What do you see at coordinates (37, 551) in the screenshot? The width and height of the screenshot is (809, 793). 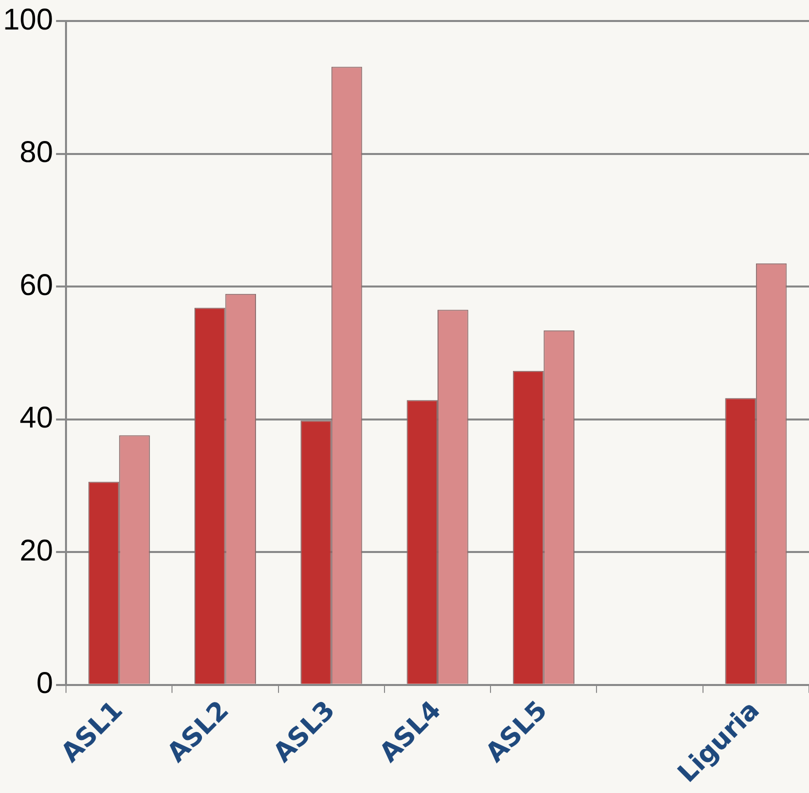 I see `y-tick-label: 20` at bounding box center [37, 551].